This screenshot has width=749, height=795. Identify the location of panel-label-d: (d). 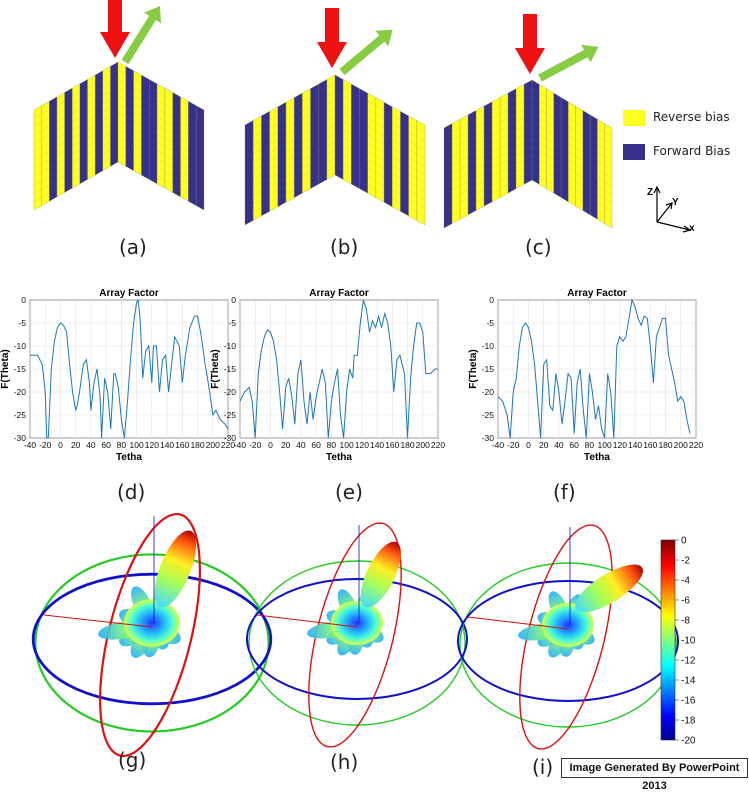
(131, 492).